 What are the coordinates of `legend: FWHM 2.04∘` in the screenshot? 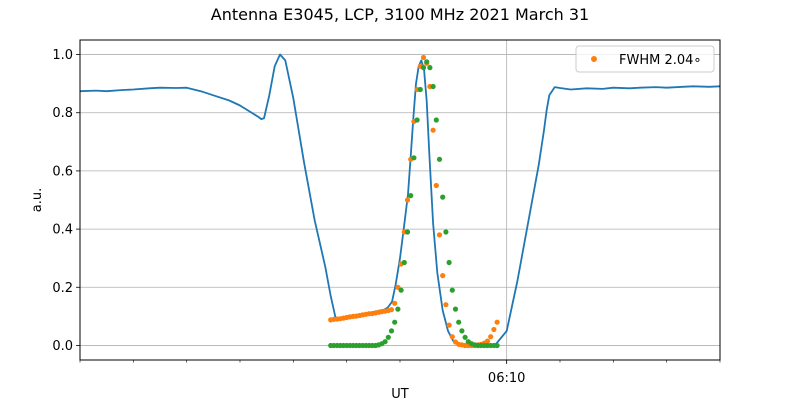 It's located at (645, 59).